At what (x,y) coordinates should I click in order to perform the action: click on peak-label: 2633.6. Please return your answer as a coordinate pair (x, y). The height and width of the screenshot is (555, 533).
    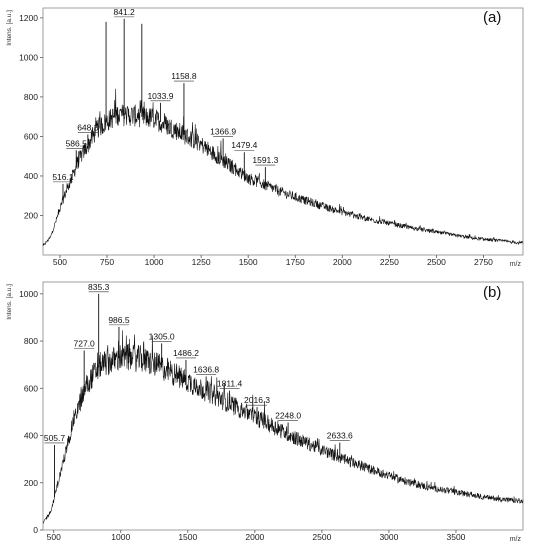
    Looking at the image, I should click on (340, 436).